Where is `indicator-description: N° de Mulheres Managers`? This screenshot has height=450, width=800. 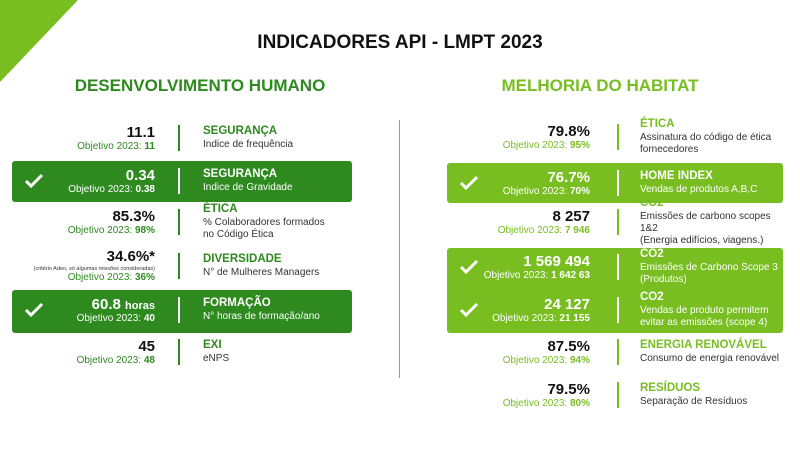 indicator-description: N° de Mulheres Managers is located at coordinates (261, 272).